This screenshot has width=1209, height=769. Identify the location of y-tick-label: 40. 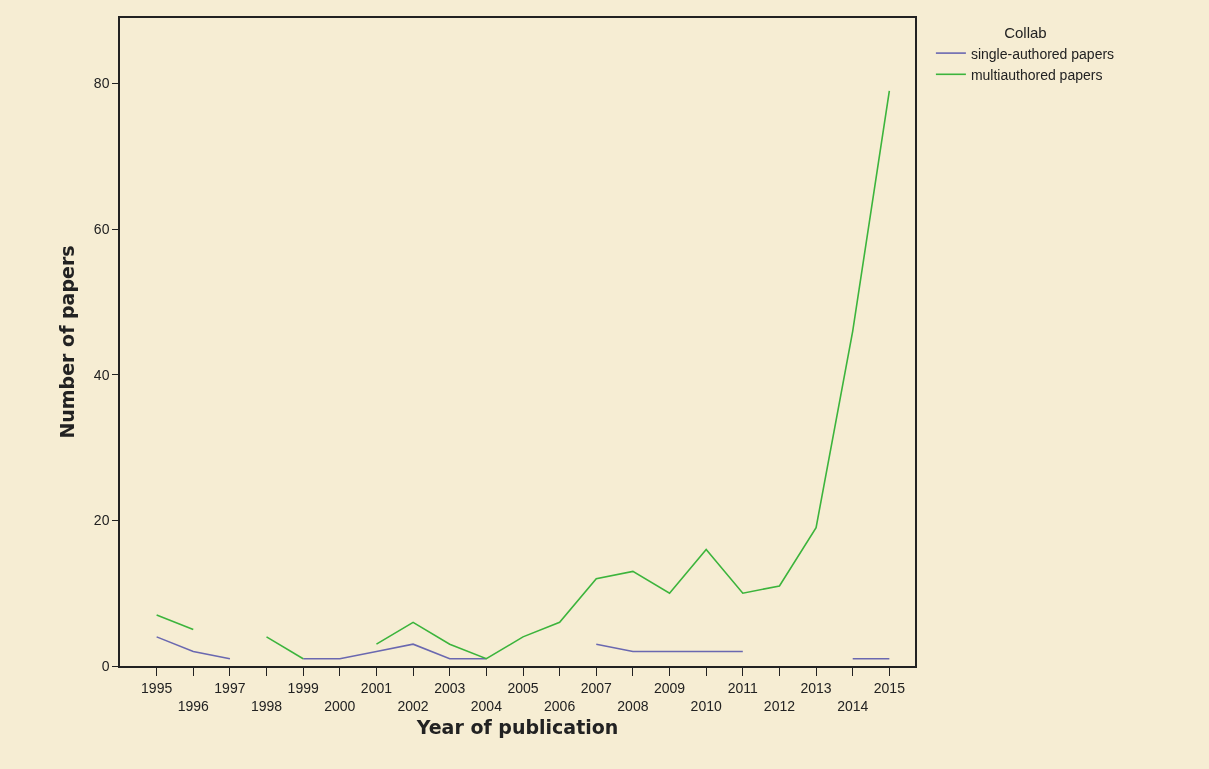
(101, 374).